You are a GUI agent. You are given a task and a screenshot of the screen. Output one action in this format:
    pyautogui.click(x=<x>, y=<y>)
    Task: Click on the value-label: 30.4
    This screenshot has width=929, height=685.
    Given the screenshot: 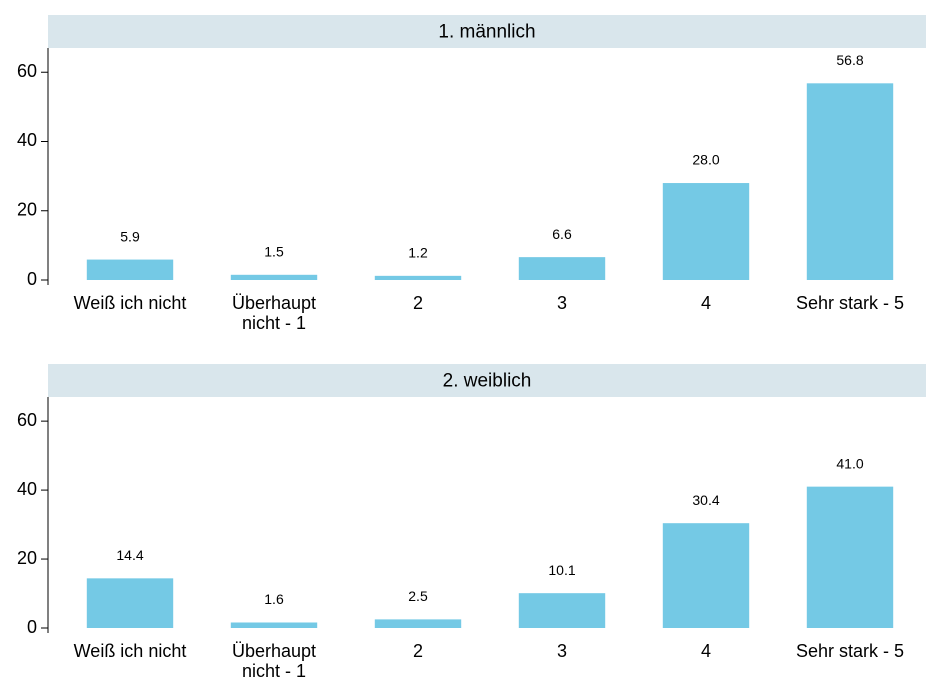 What is the action you would take?
    pyautogui.click(x=705, y=500)
    